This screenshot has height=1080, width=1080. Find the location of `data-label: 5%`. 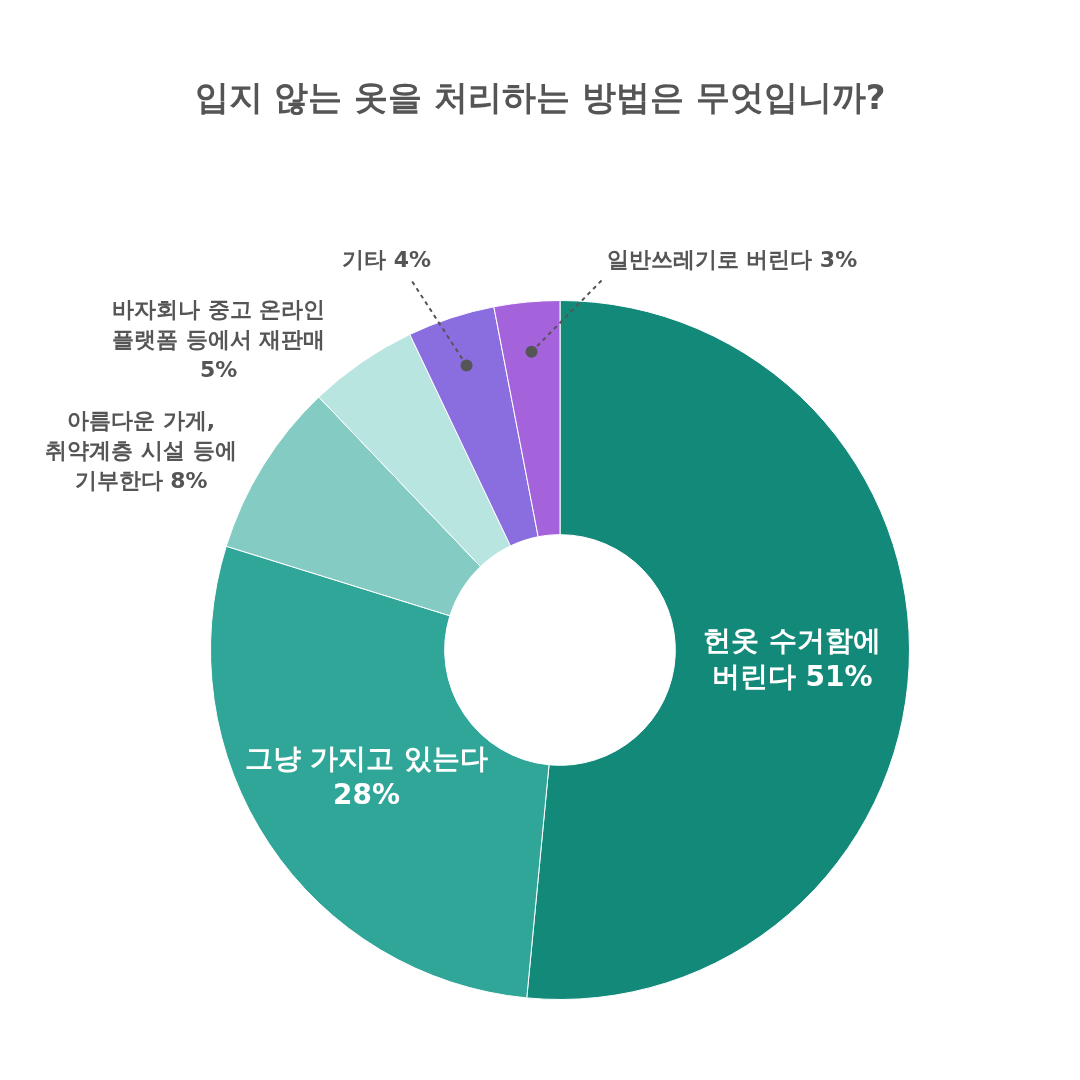

data-label: 5% is located at coordinates (219, 370).